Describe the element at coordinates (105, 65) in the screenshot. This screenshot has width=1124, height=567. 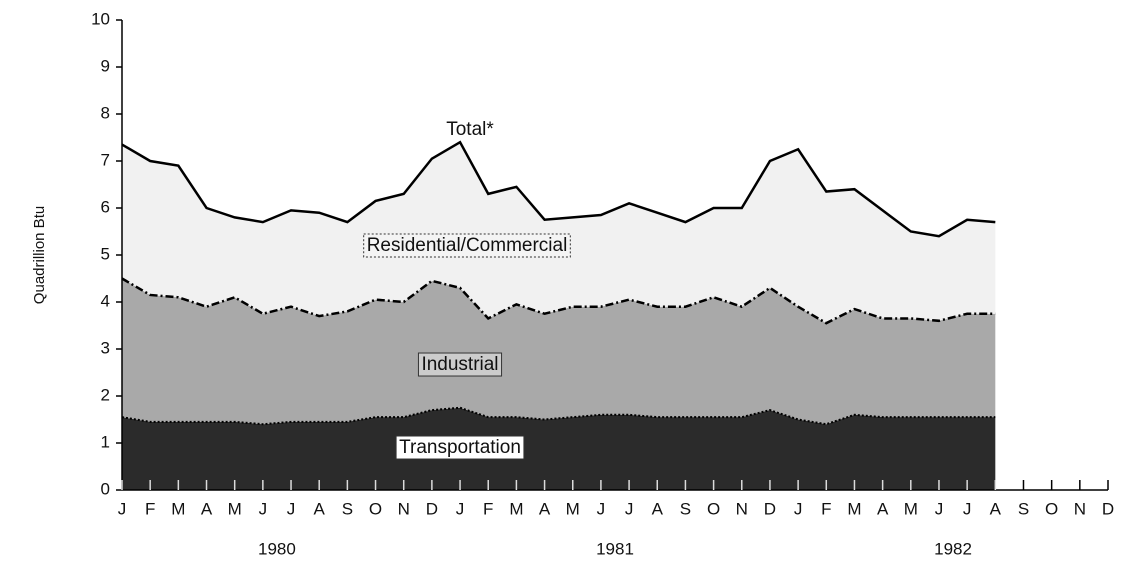
I see `y-tick-label: 9` at that location.